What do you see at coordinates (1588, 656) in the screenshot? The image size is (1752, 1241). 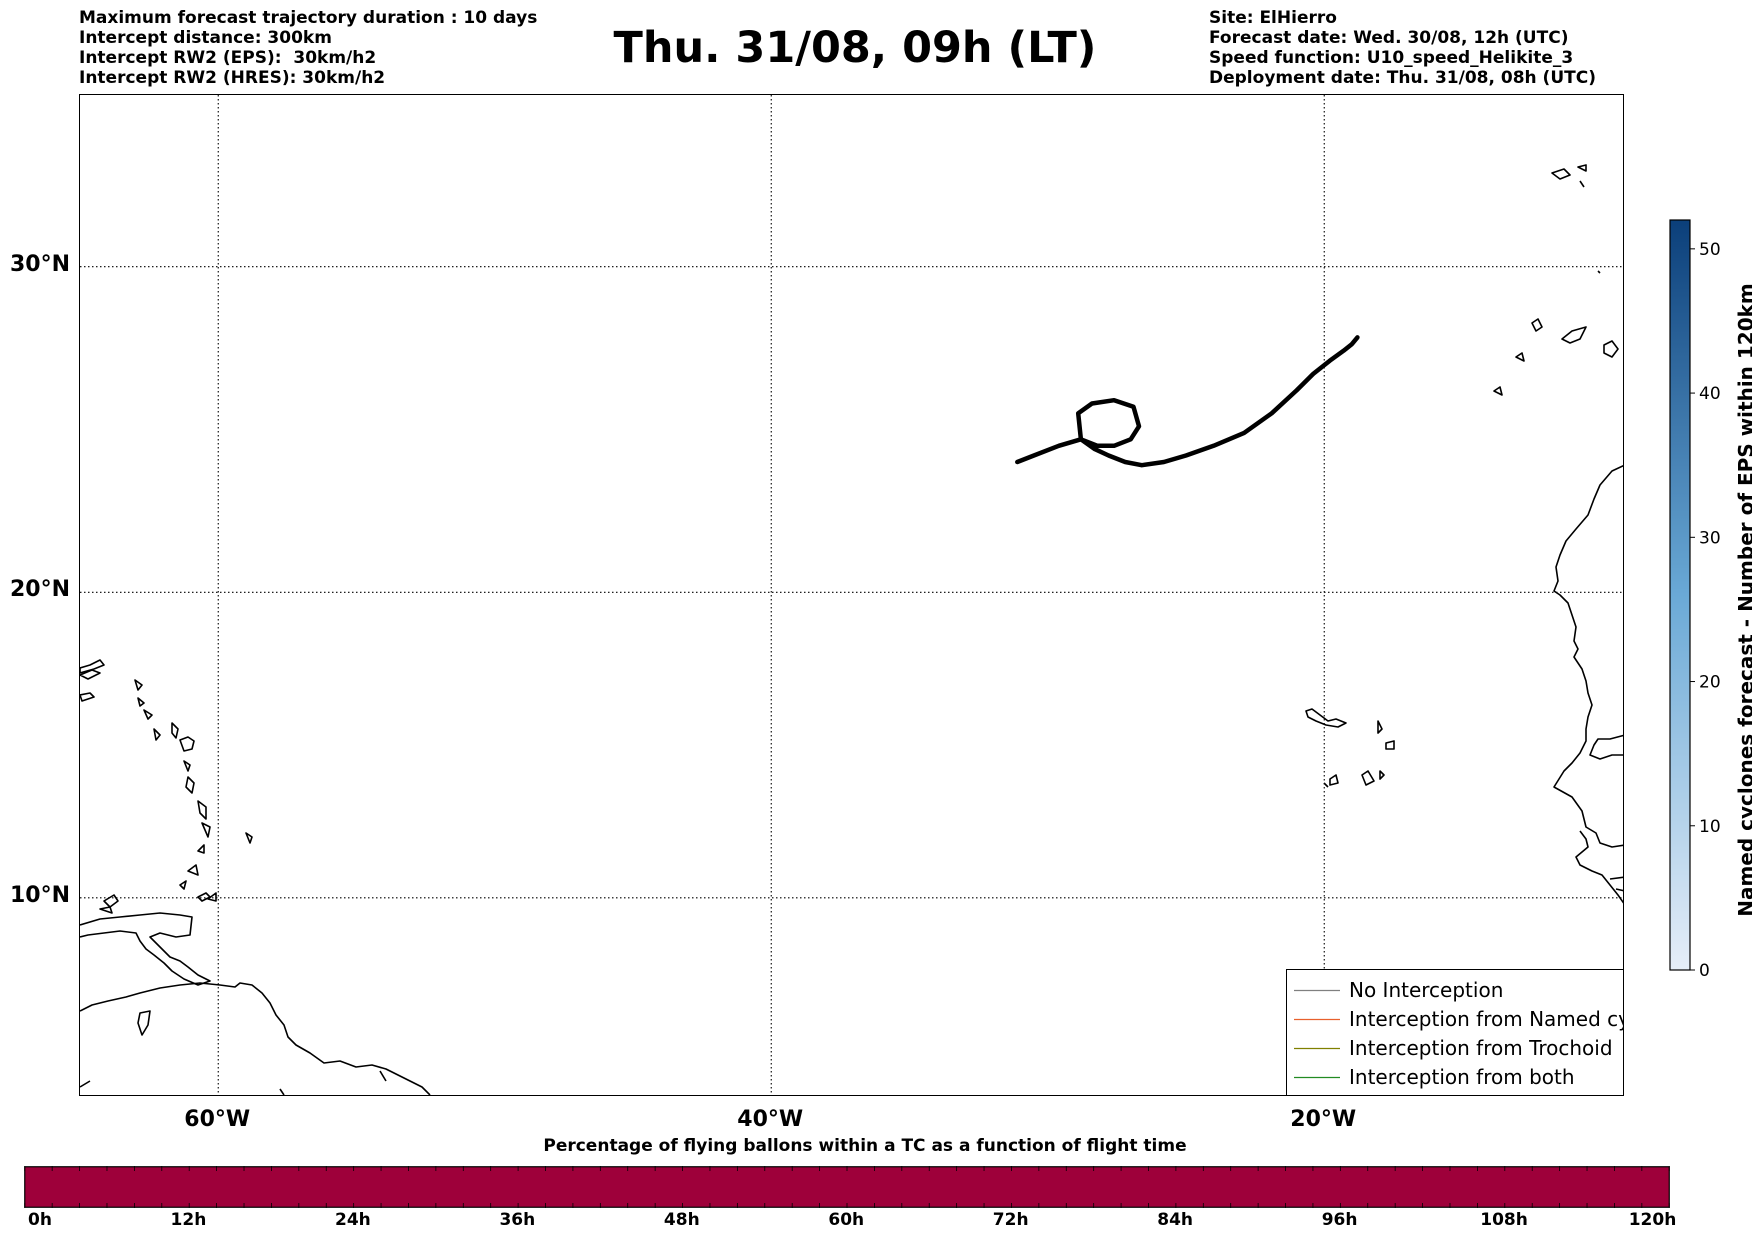 I see `coastline-west-africa` at bounding box center [1588, 656].